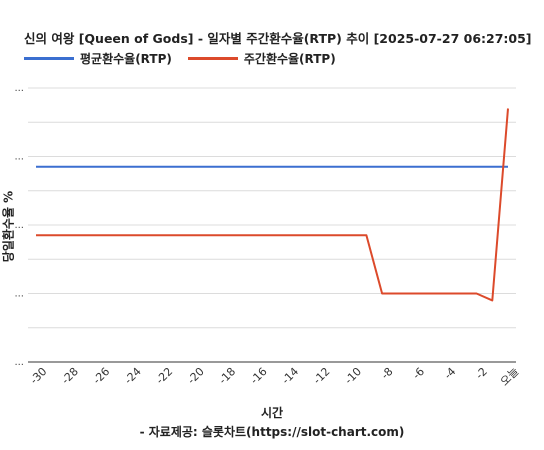 The height and width of the screenshot is (450, 544). I want to click on x-tick-label: 오늘, so click(510, 377).